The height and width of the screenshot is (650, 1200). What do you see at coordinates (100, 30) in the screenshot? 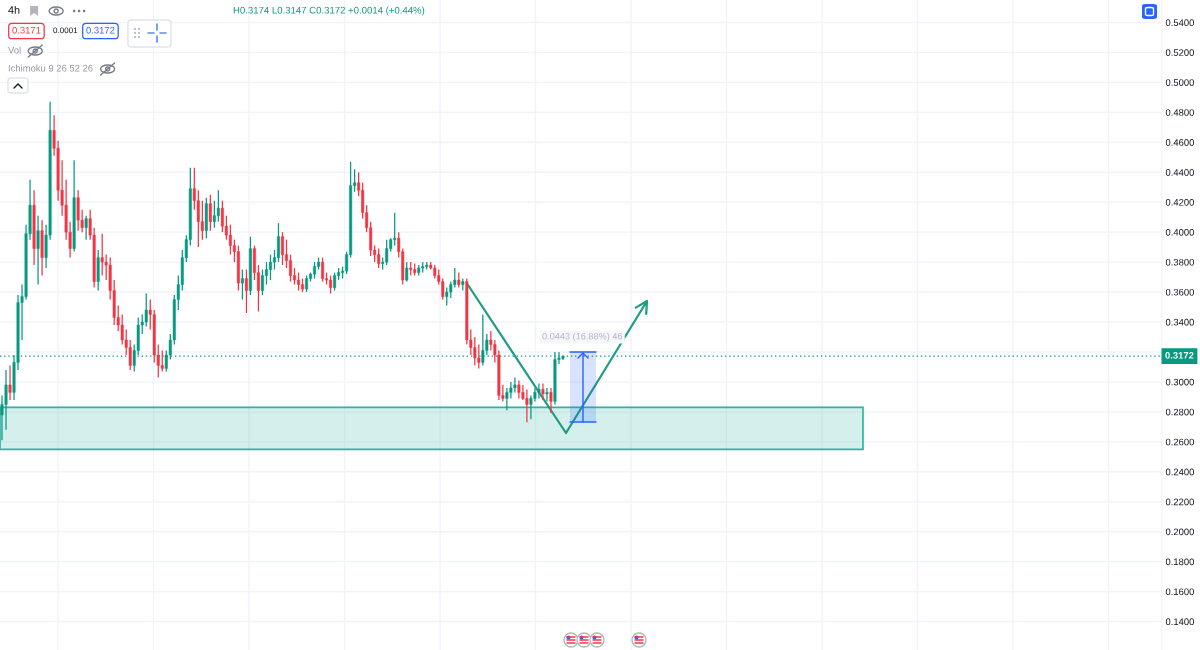
I see `annotation: 0.3172` at bounding box center [100, 30].